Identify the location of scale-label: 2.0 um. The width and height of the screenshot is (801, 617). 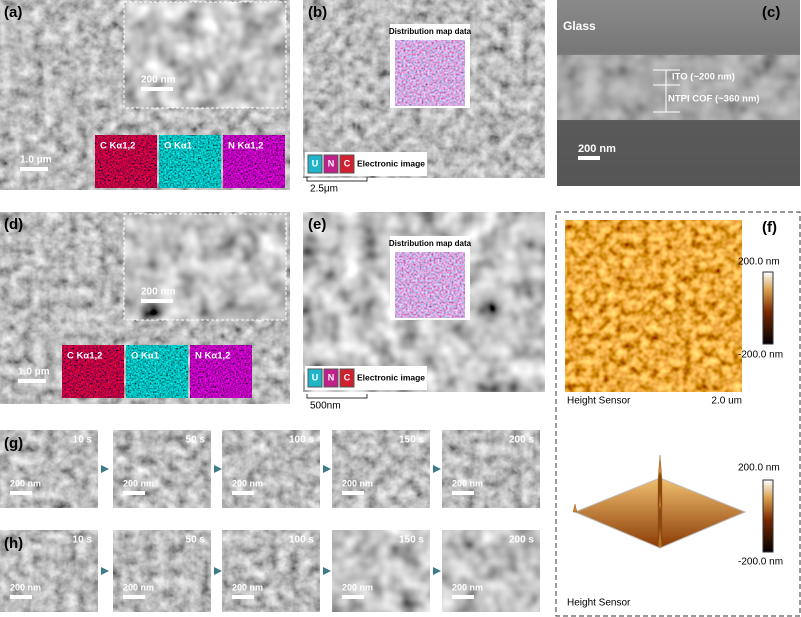
(726, 401).